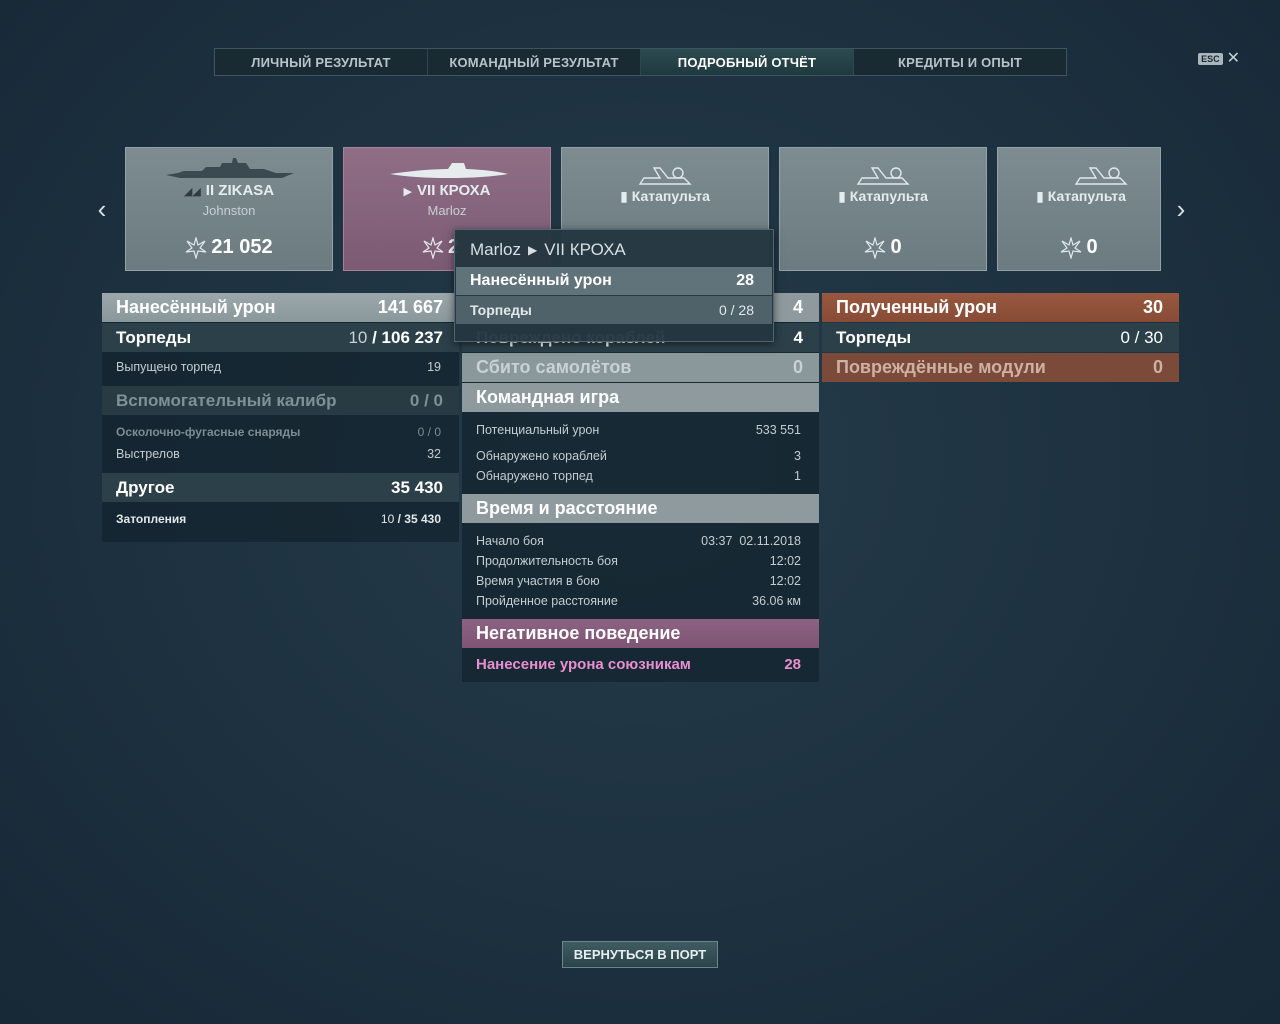 The image size is (1280, 1024). I want to click on participation-time-row: Время участия в бою 12:02, so click(638, 581).